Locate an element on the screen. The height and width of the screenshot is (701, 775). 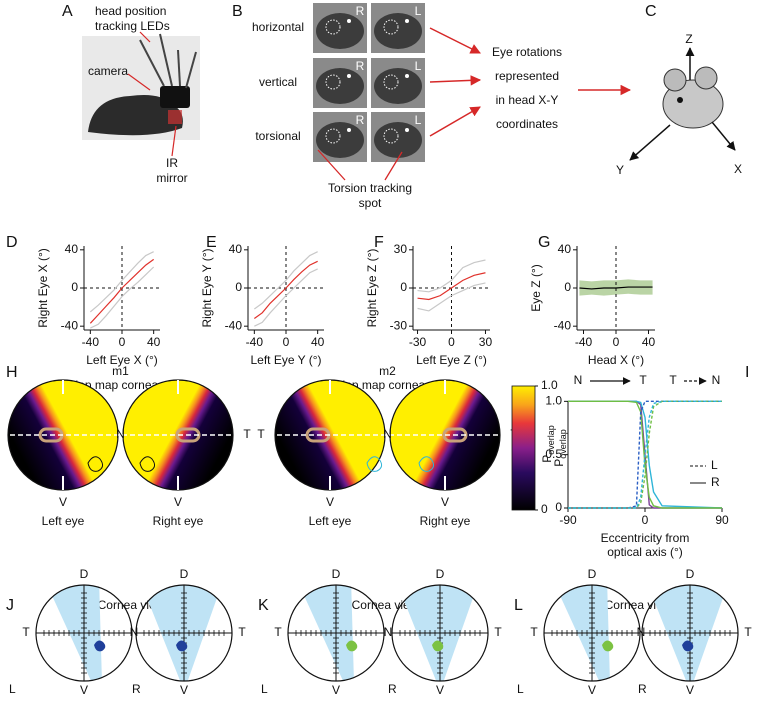
mouse-eye is located at coordinates (680, 100).